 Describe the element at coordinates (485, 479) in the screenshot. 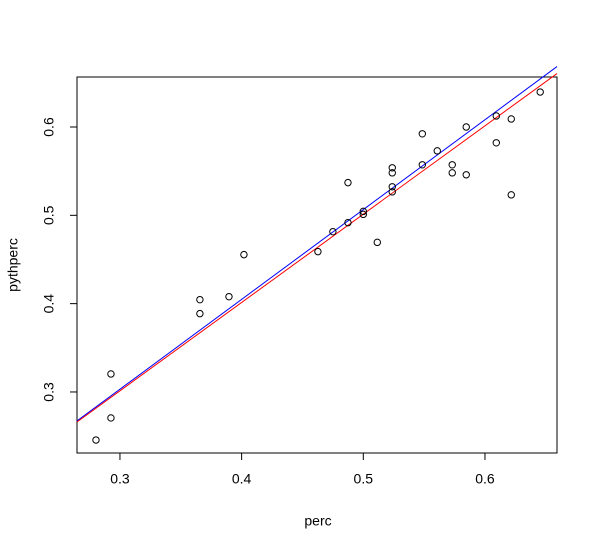

I see `x-tick-label: 0.6` at that location.